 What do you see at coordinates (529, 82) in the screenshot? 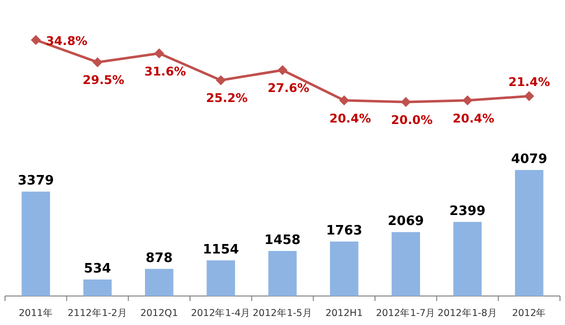
I see `data-label: 21.4%` at bounding box center [529, 82].